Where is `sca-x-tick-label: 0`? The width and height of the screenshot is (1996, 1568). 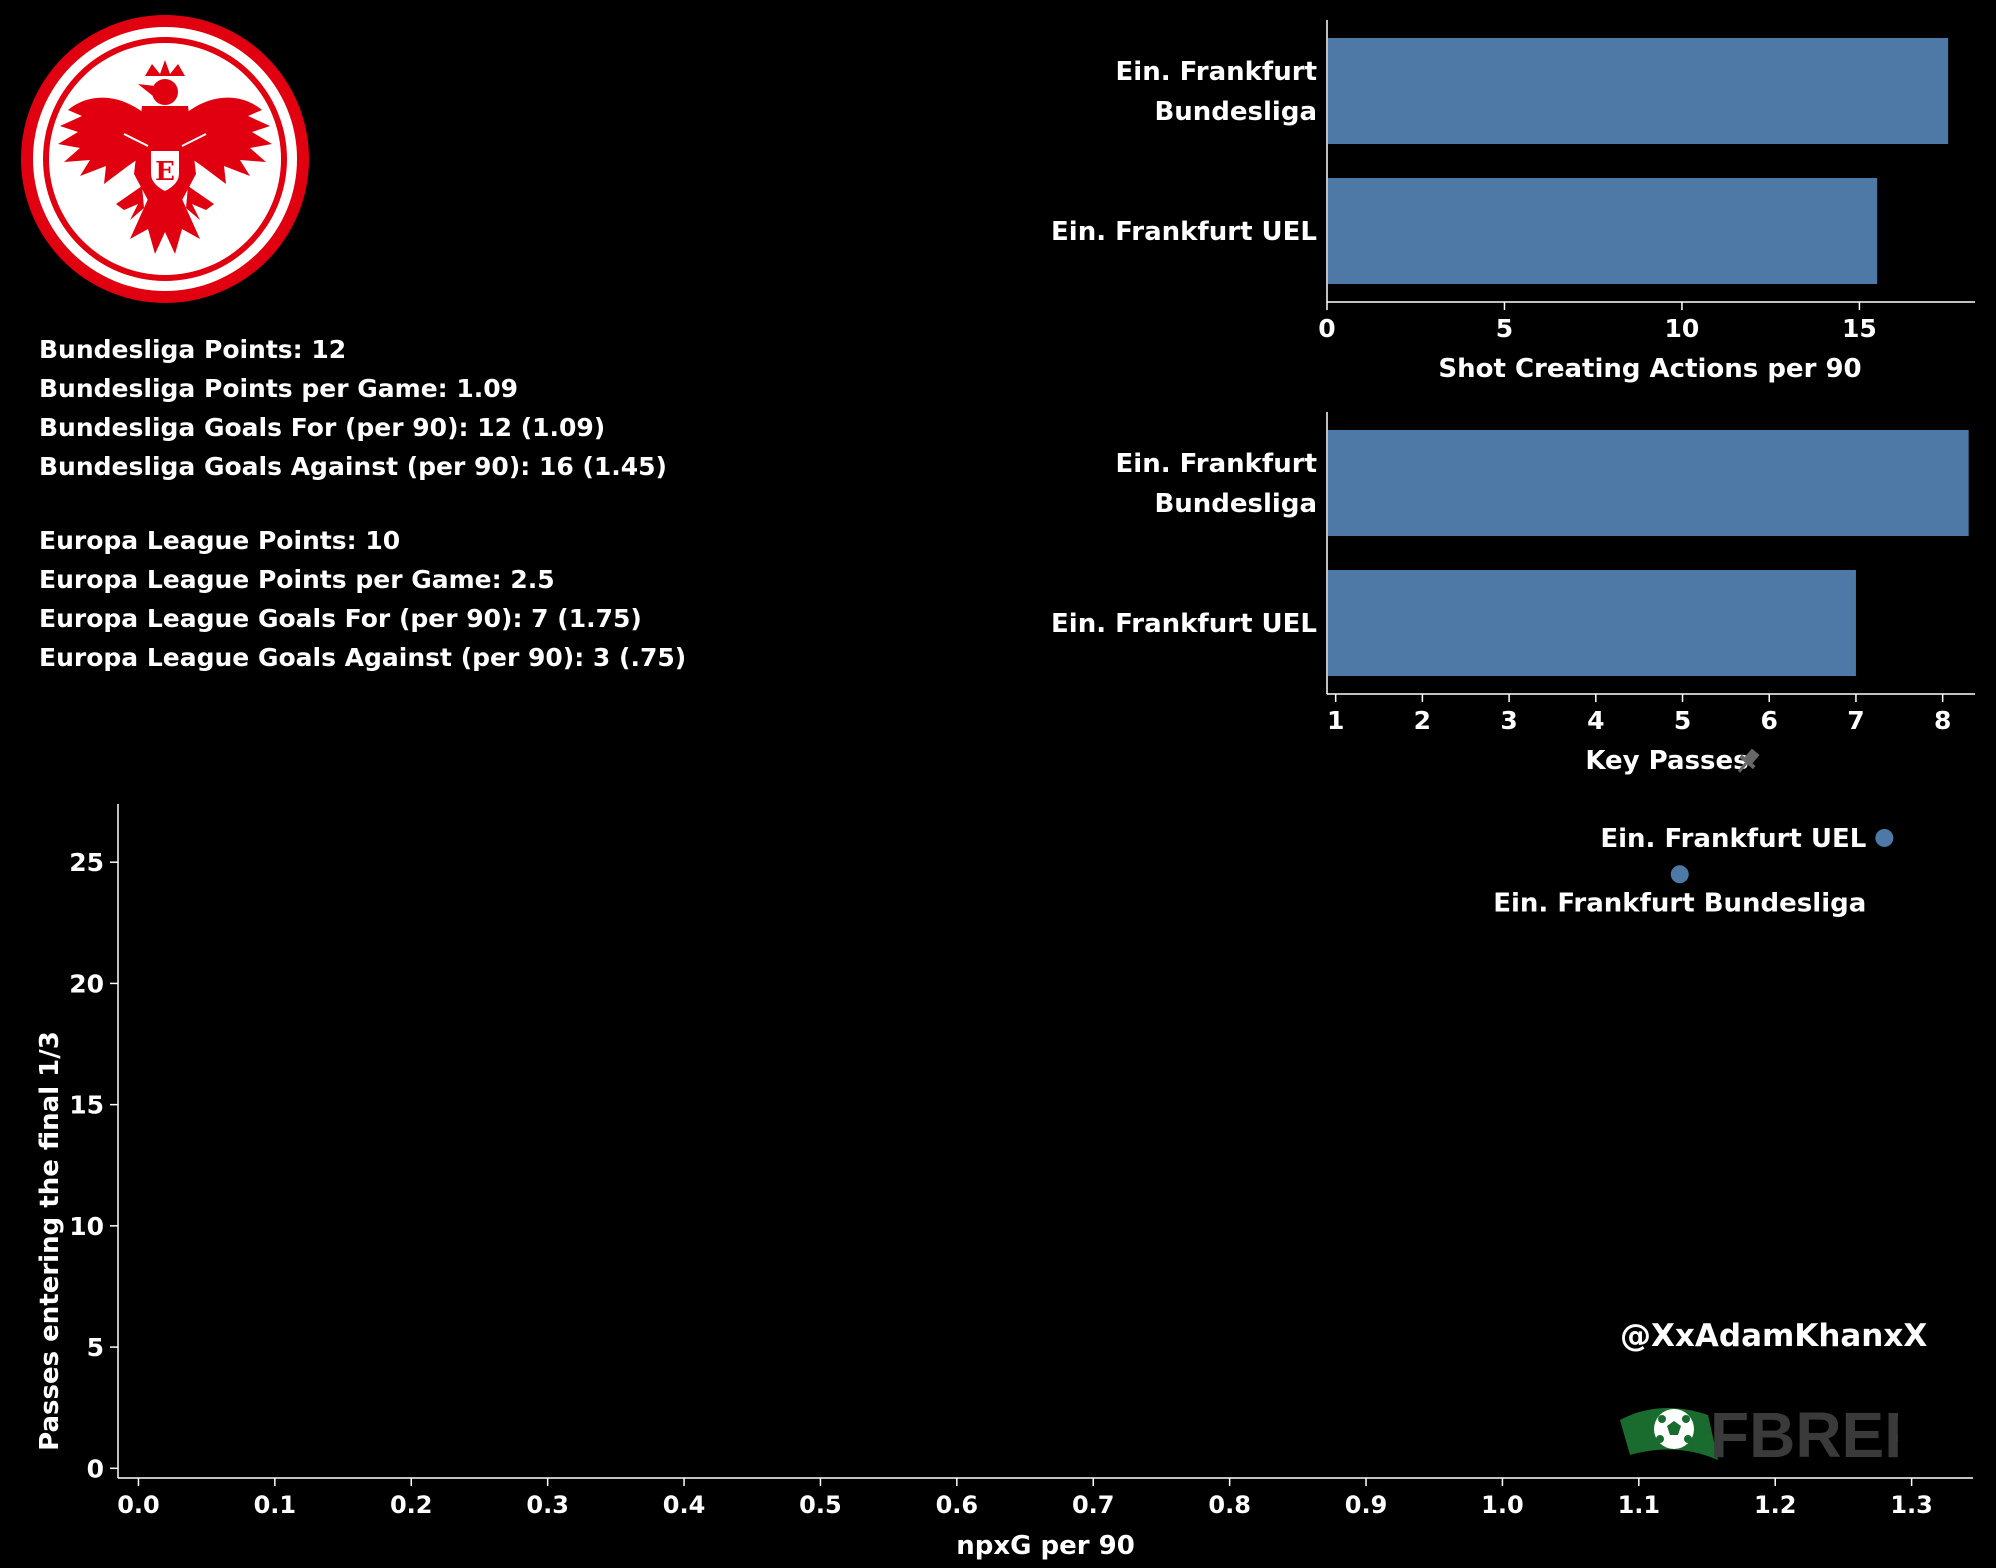
sca-x-tick-label: 0 is located at coordinates (1326, 328).